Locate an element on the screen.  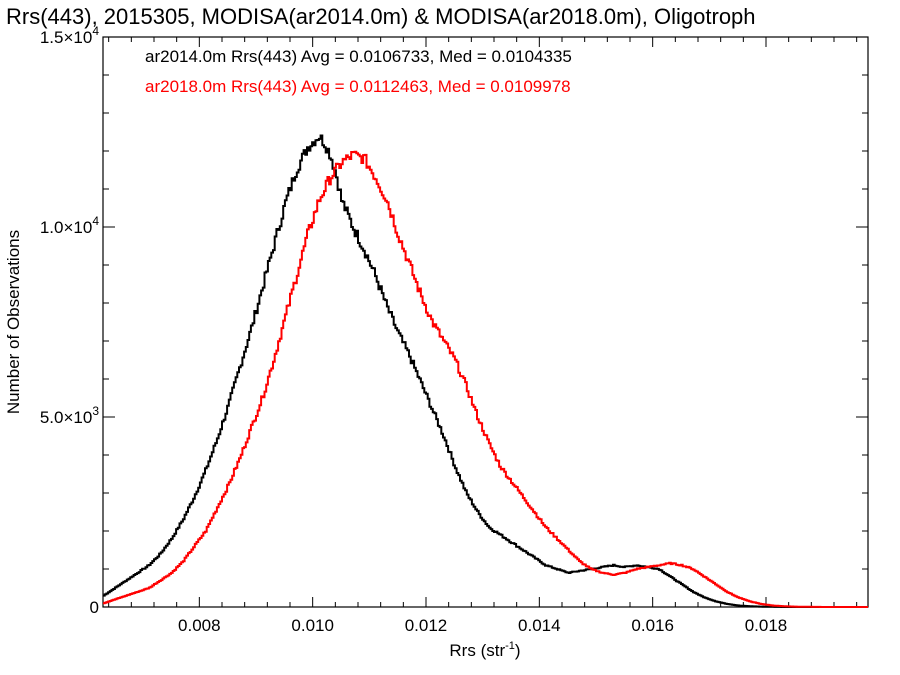
x-tick-label: 0.008 is located at coordinates (199, 625).